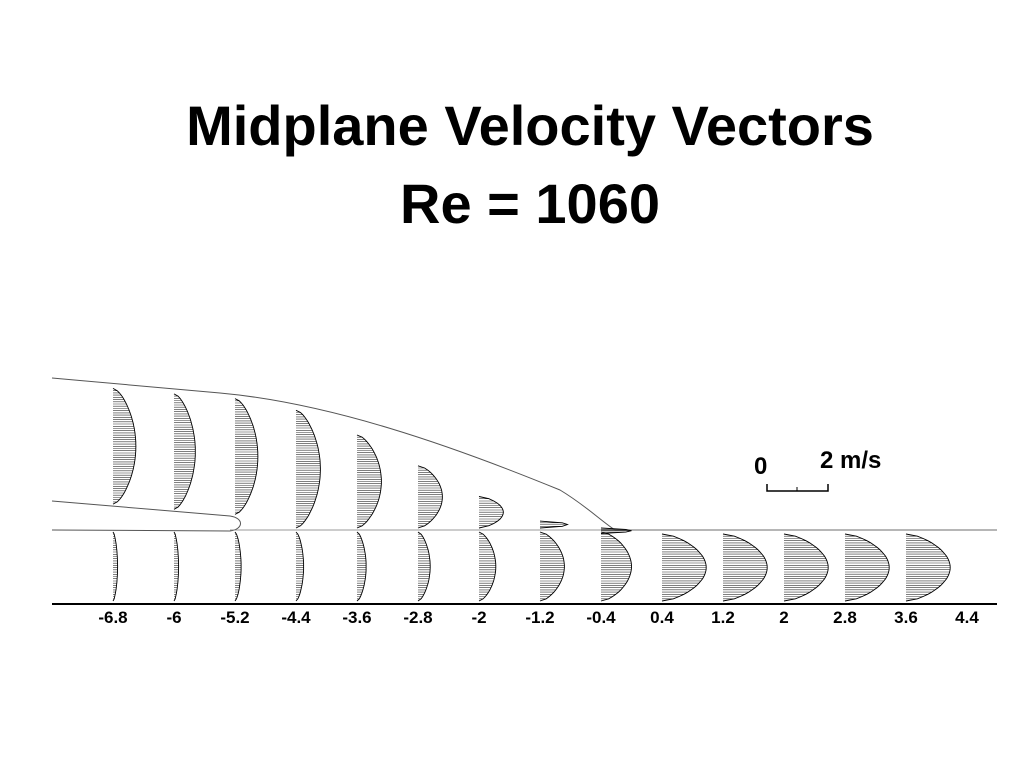 The height and width of the screenshot is (768, 1024). Describe the element at coordinates (760, 466) in the screenshot. I see `scale-zero-label: 0` at that location.